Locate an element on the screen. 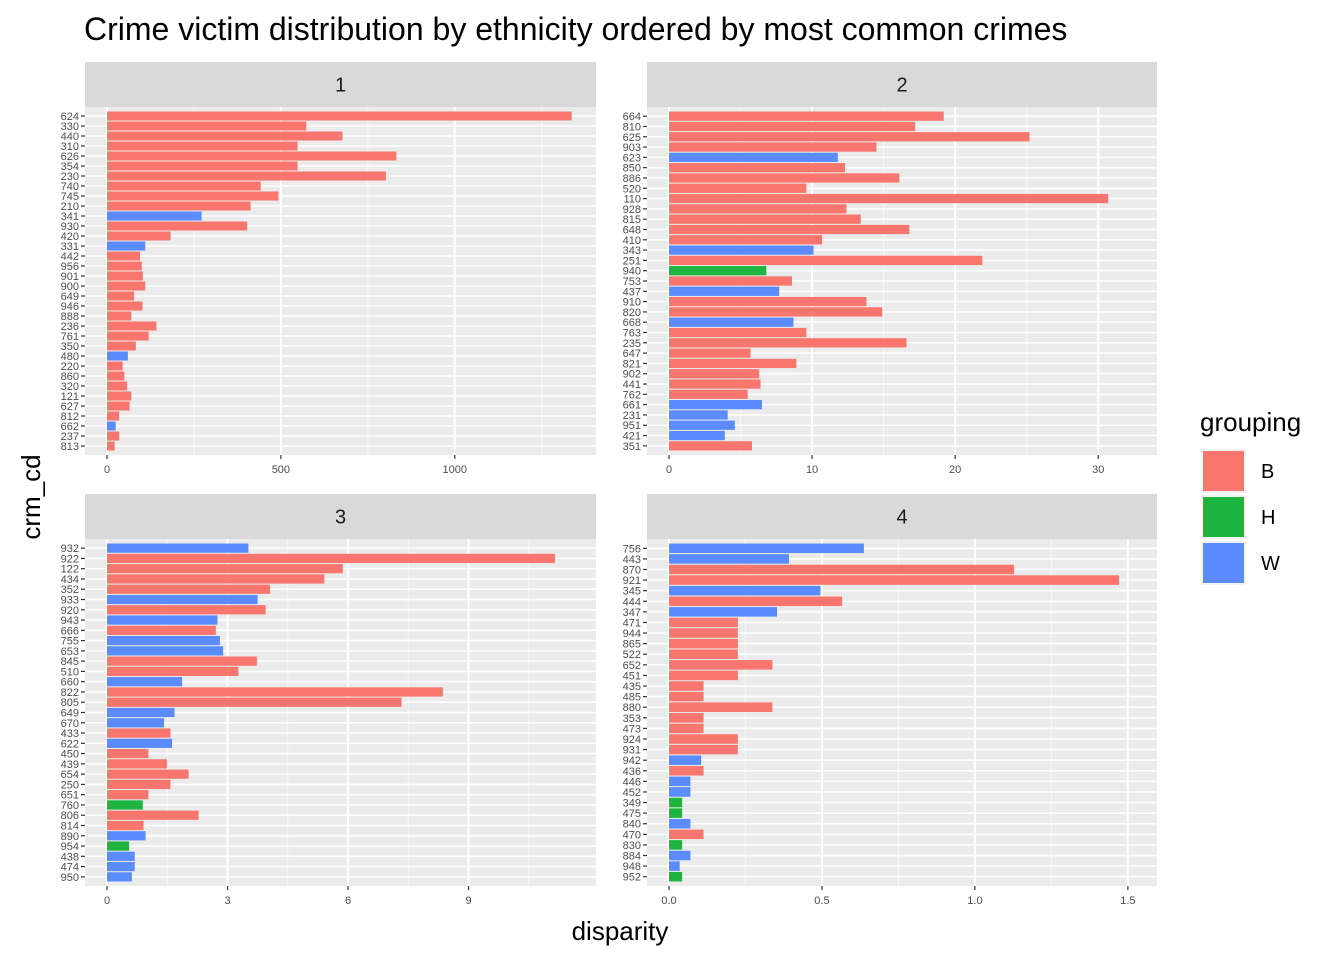 The width and height of the screenshot is (1344, 960). y-tick-label: 485 is located at coordinates (632, 698).